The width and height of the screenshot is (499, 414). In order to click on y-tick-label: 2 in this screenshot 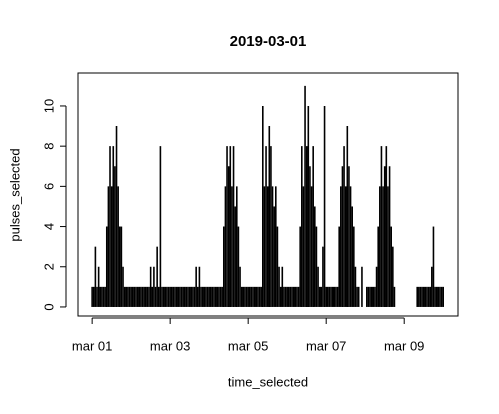, I will do `click(48, 266)`.